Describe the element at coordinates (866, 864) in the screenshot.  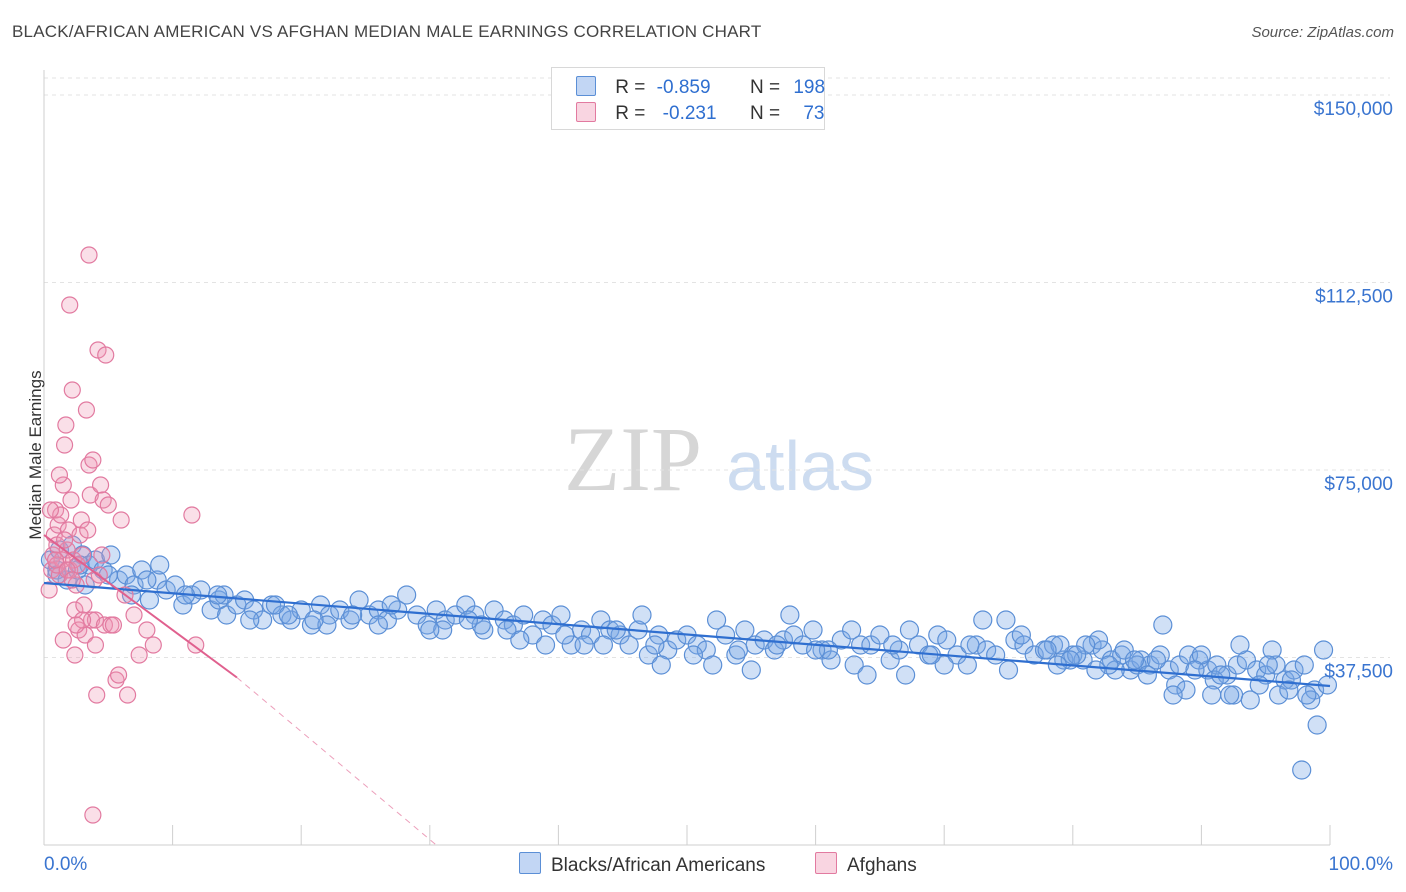
I see `legend-item-afghans: Afghans` at that location.